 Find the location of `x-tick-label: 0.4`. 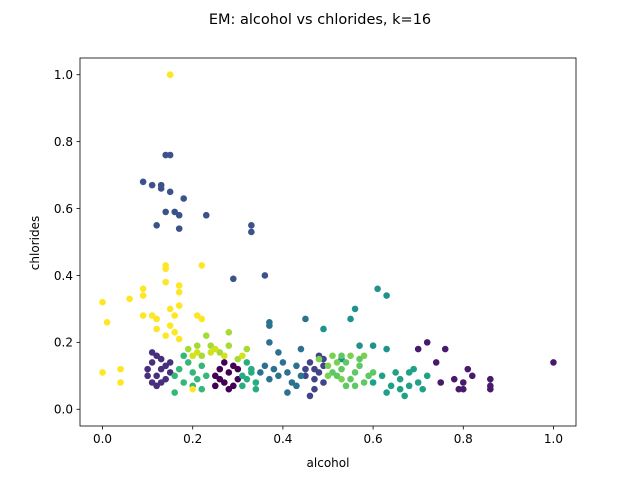

x-tick-label: 0.4 is located at coordinates (282, 439).